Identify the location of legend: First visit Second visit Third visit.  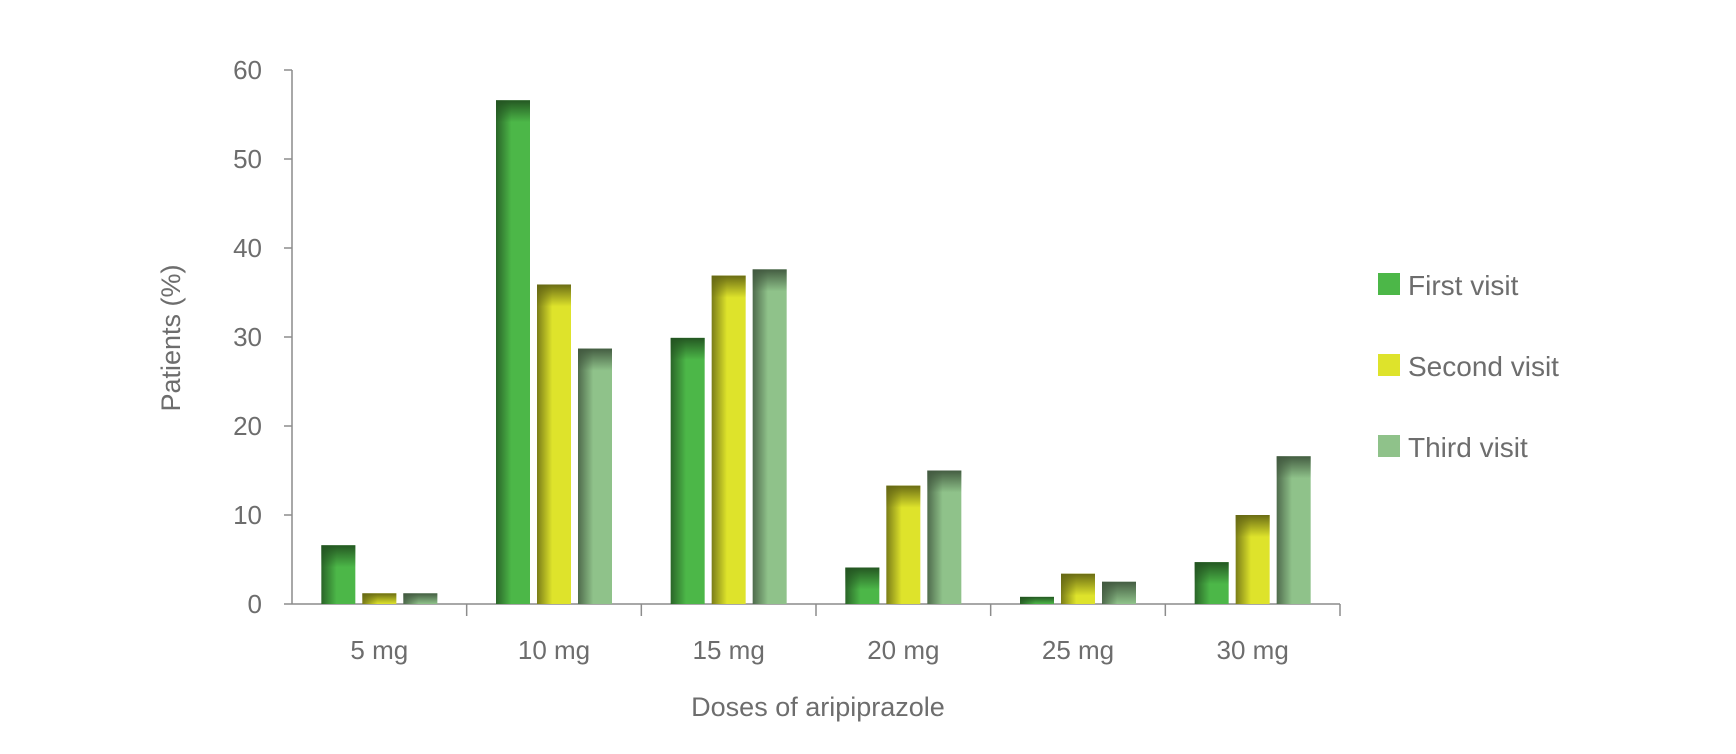
(1468, 366).